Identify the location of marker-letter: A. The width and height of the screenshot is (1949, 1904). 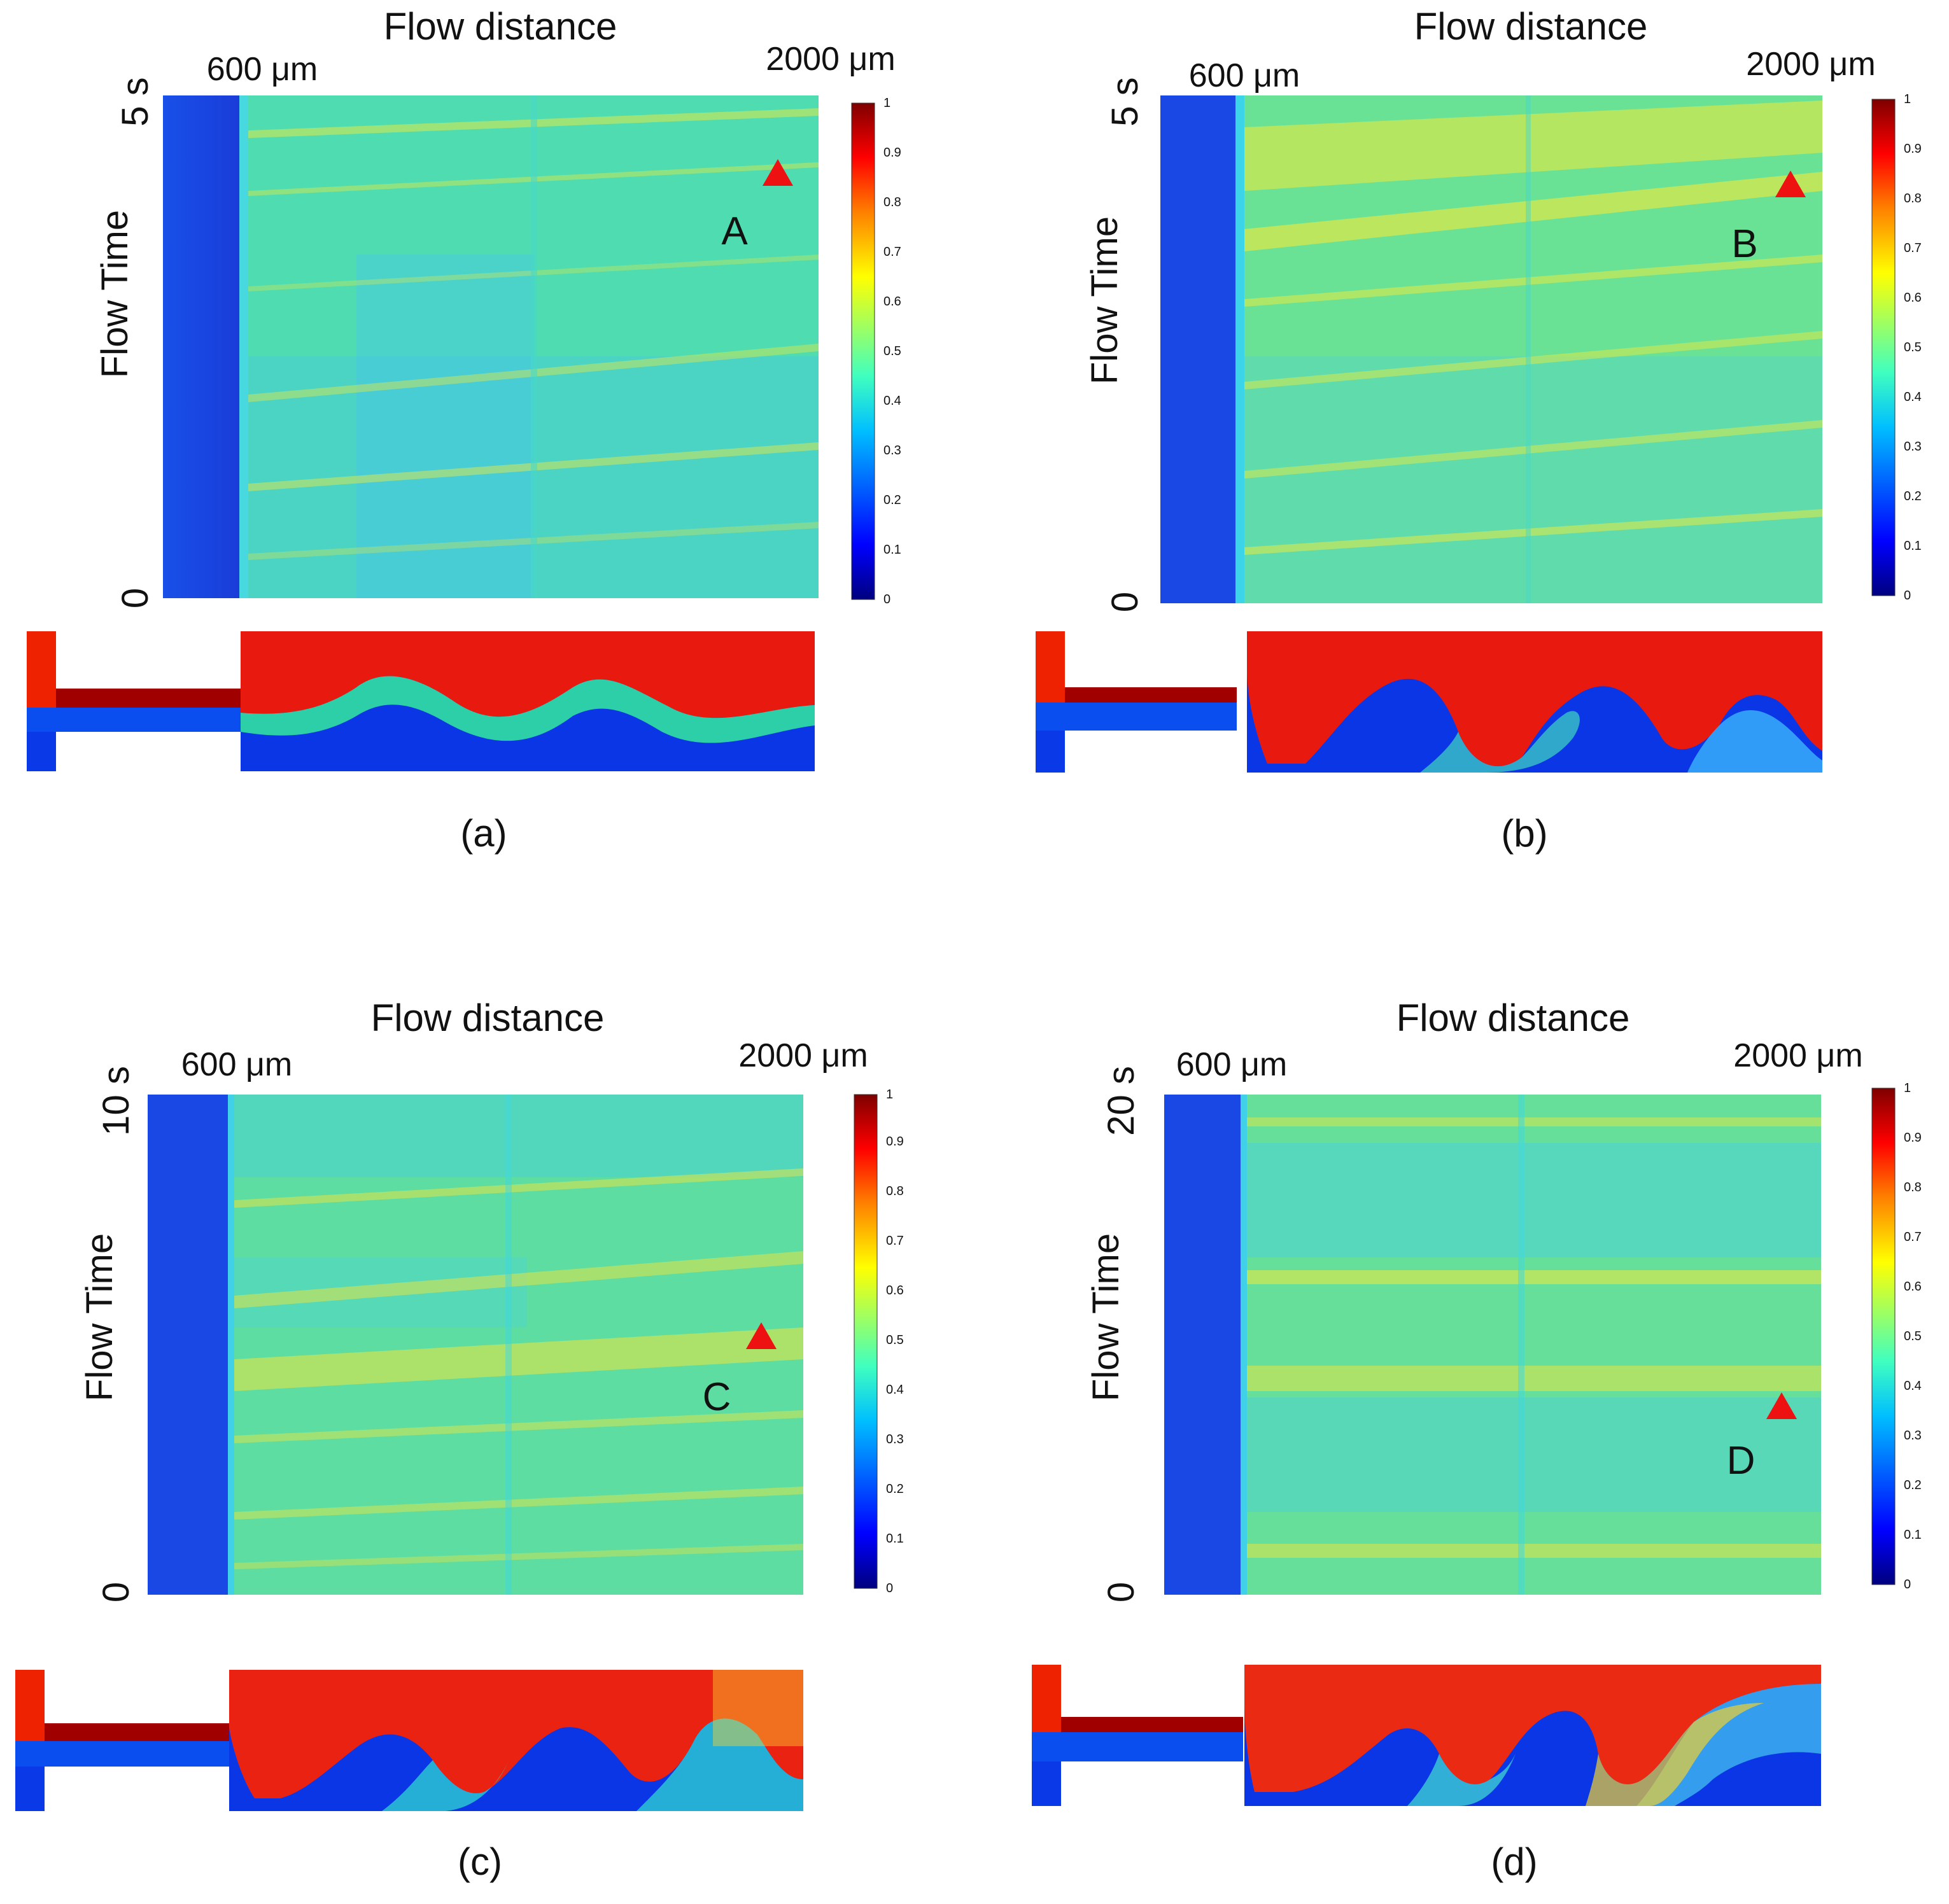
(734, 231).